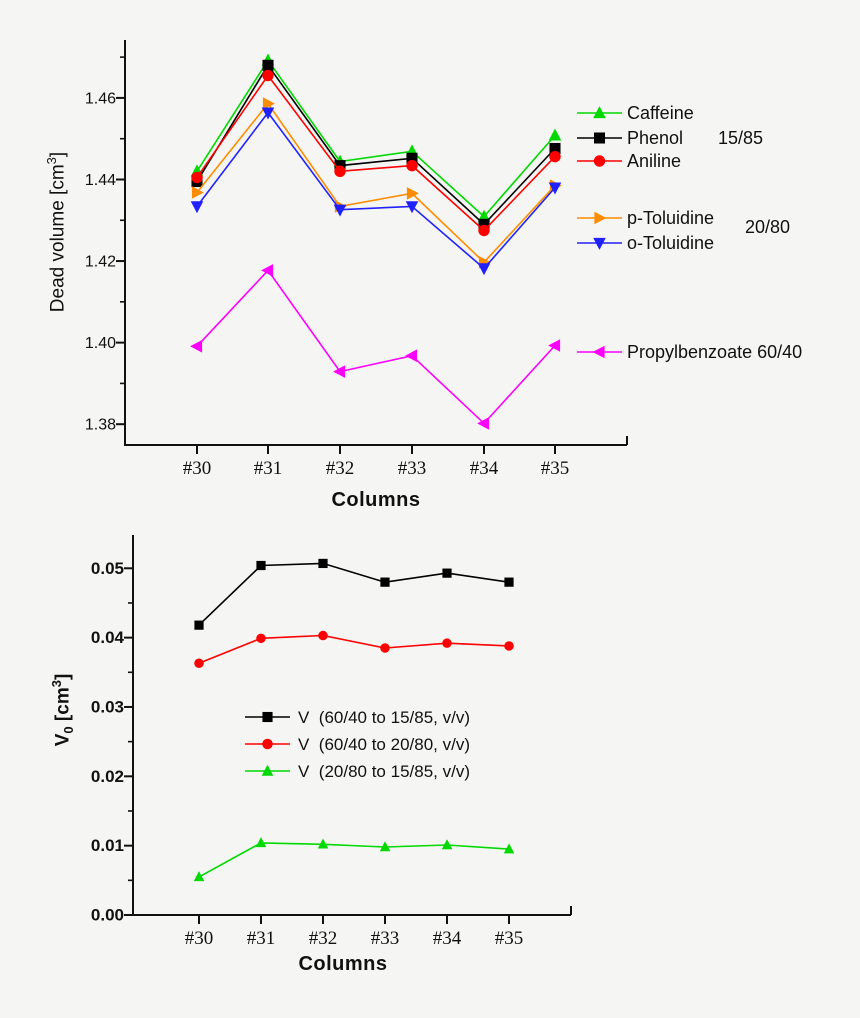 The image size is (860, 1018). Describe the element at coordinates (107, 845) in the screenshot. I see `y-tick-label: 0.01` at that location.